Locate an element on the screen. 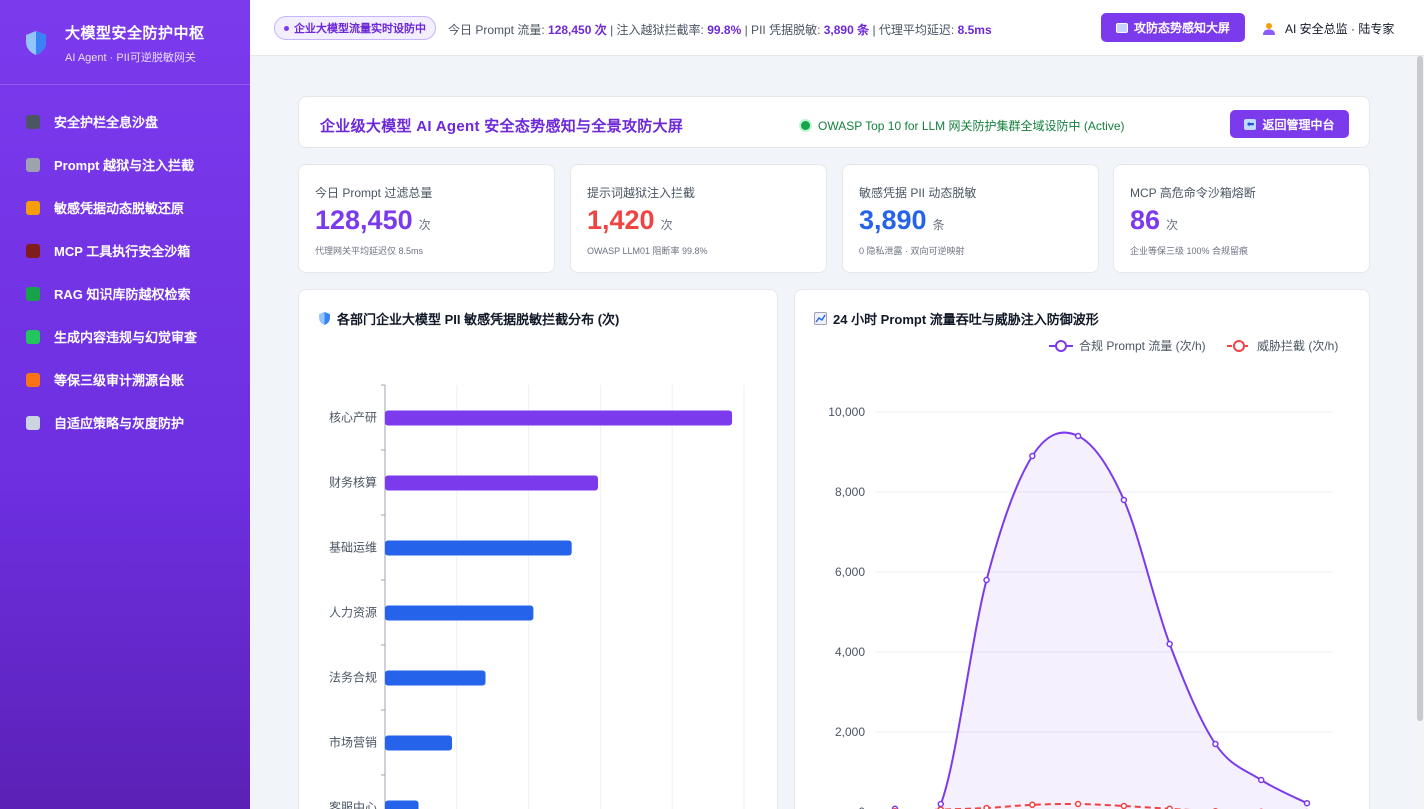  scrollbar-thumb is located at coordinates (1420, 388).